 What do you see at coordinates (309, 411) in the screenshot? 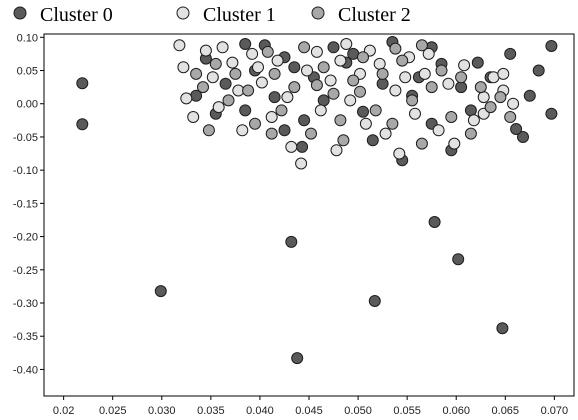
I see `x-tick-label: 0.045` at bounding box center [309, 411].